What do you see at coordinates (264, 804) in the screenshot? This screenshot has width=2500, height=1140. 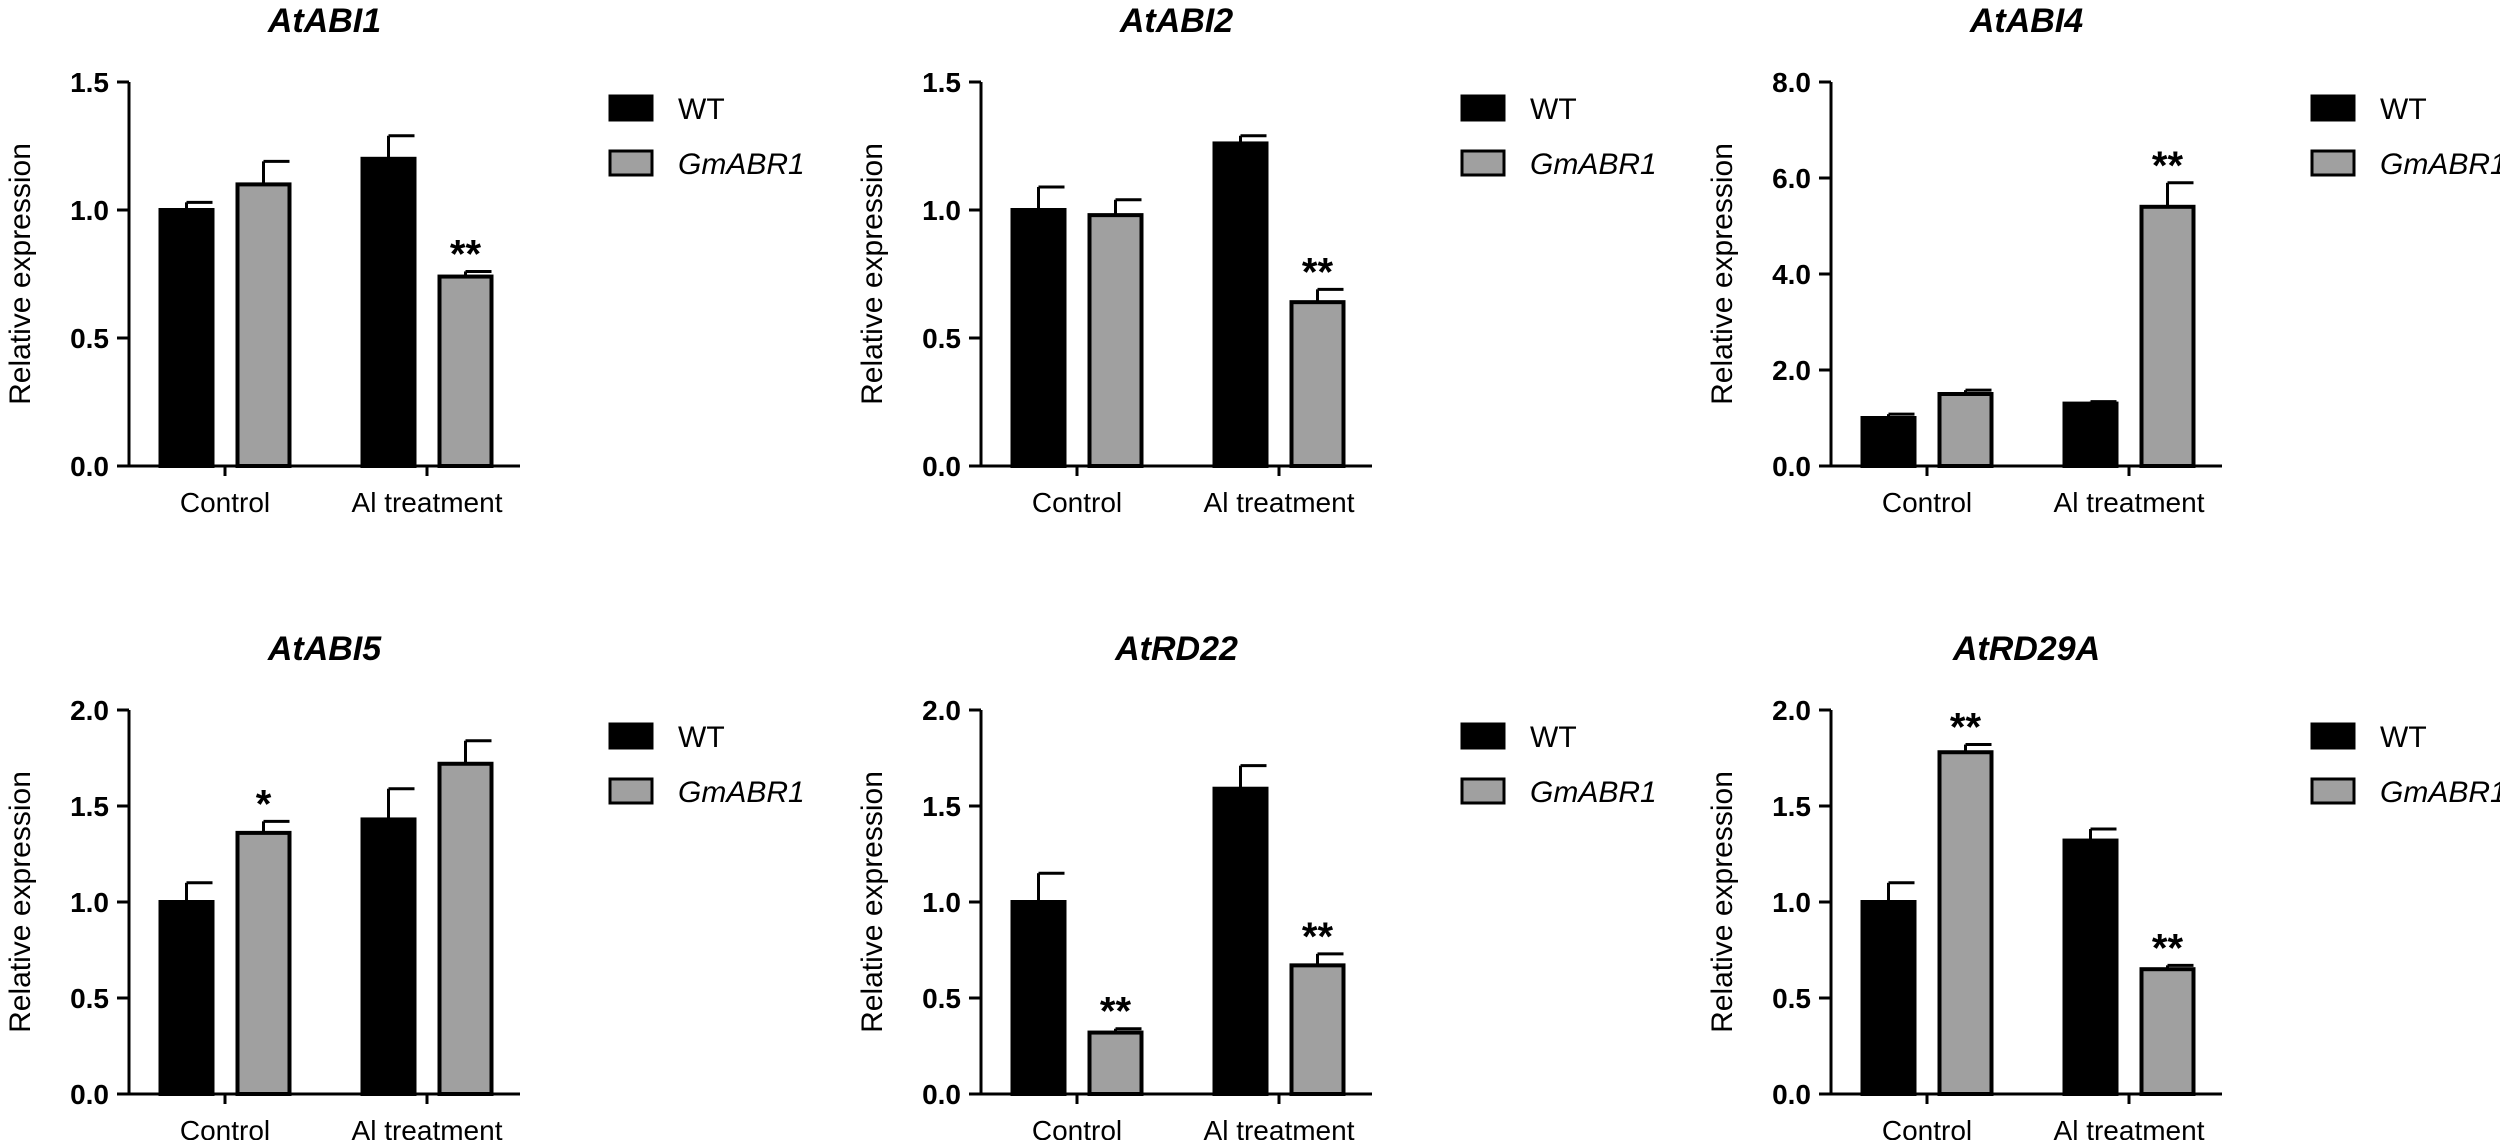 I see `significance-mark: *` at bounding box center [264, 804].